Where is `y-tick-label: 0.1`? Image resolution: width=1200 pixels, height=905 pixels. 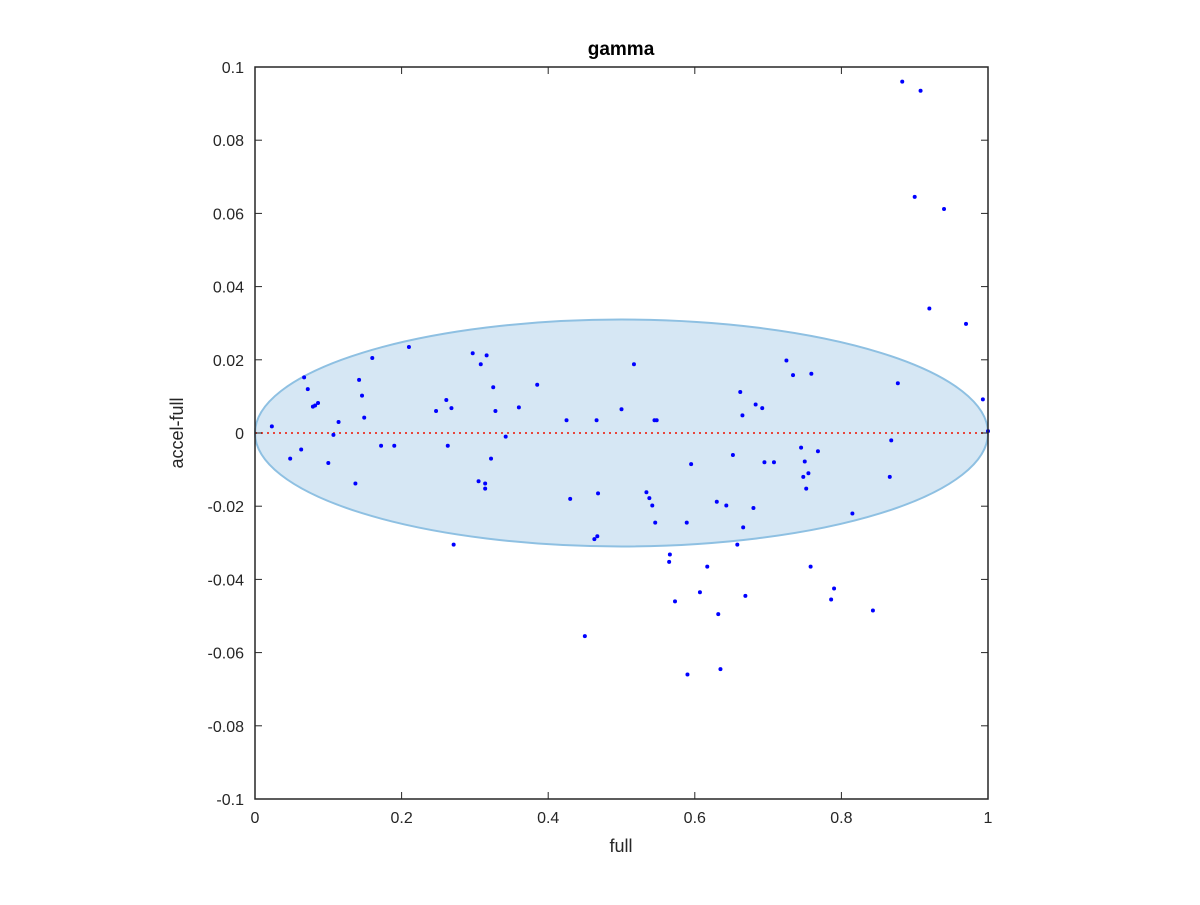
y-tick-label: 0.1 is located at coordinates (233, 68).